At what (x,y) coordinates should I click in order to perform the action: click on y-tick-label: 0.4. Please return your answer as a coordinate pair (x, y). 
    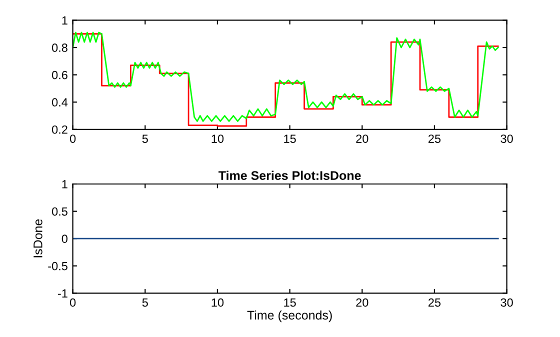
    Looking at the image, I should click on (60, 102).